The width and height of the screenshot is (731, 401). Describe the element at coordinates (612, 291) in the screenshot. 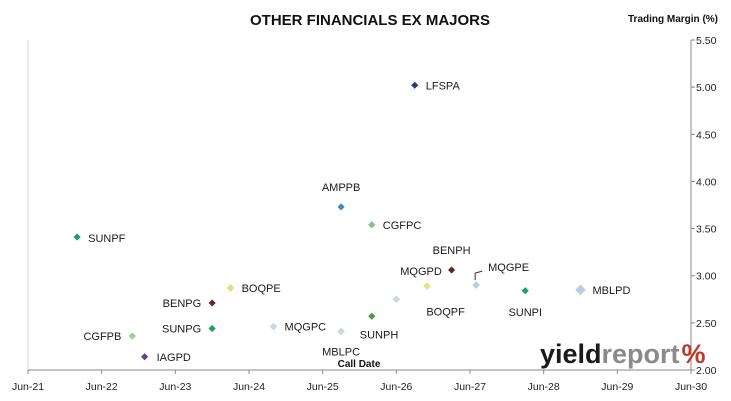

I see `point-label-mblpd: MBLPD` at that location.